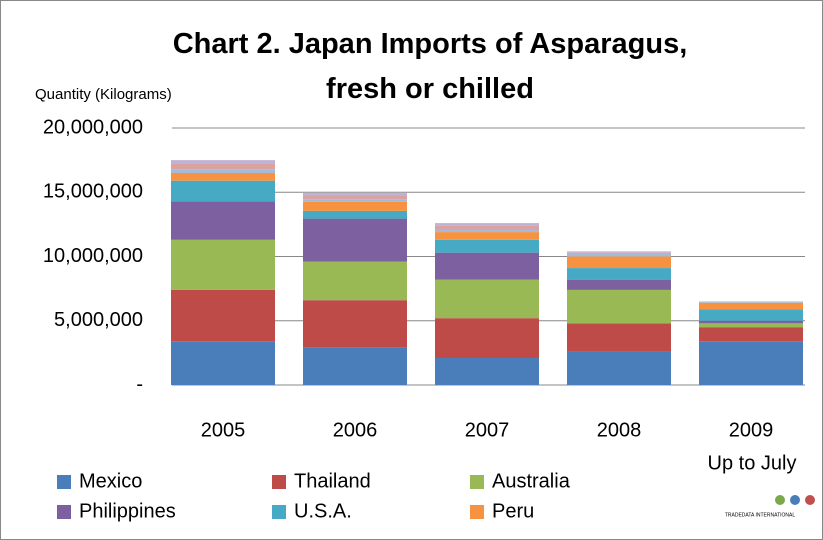 This screenshot has height=540, width=823. I want to click on y-tick-label: 20,000,000, so click(93, 127).